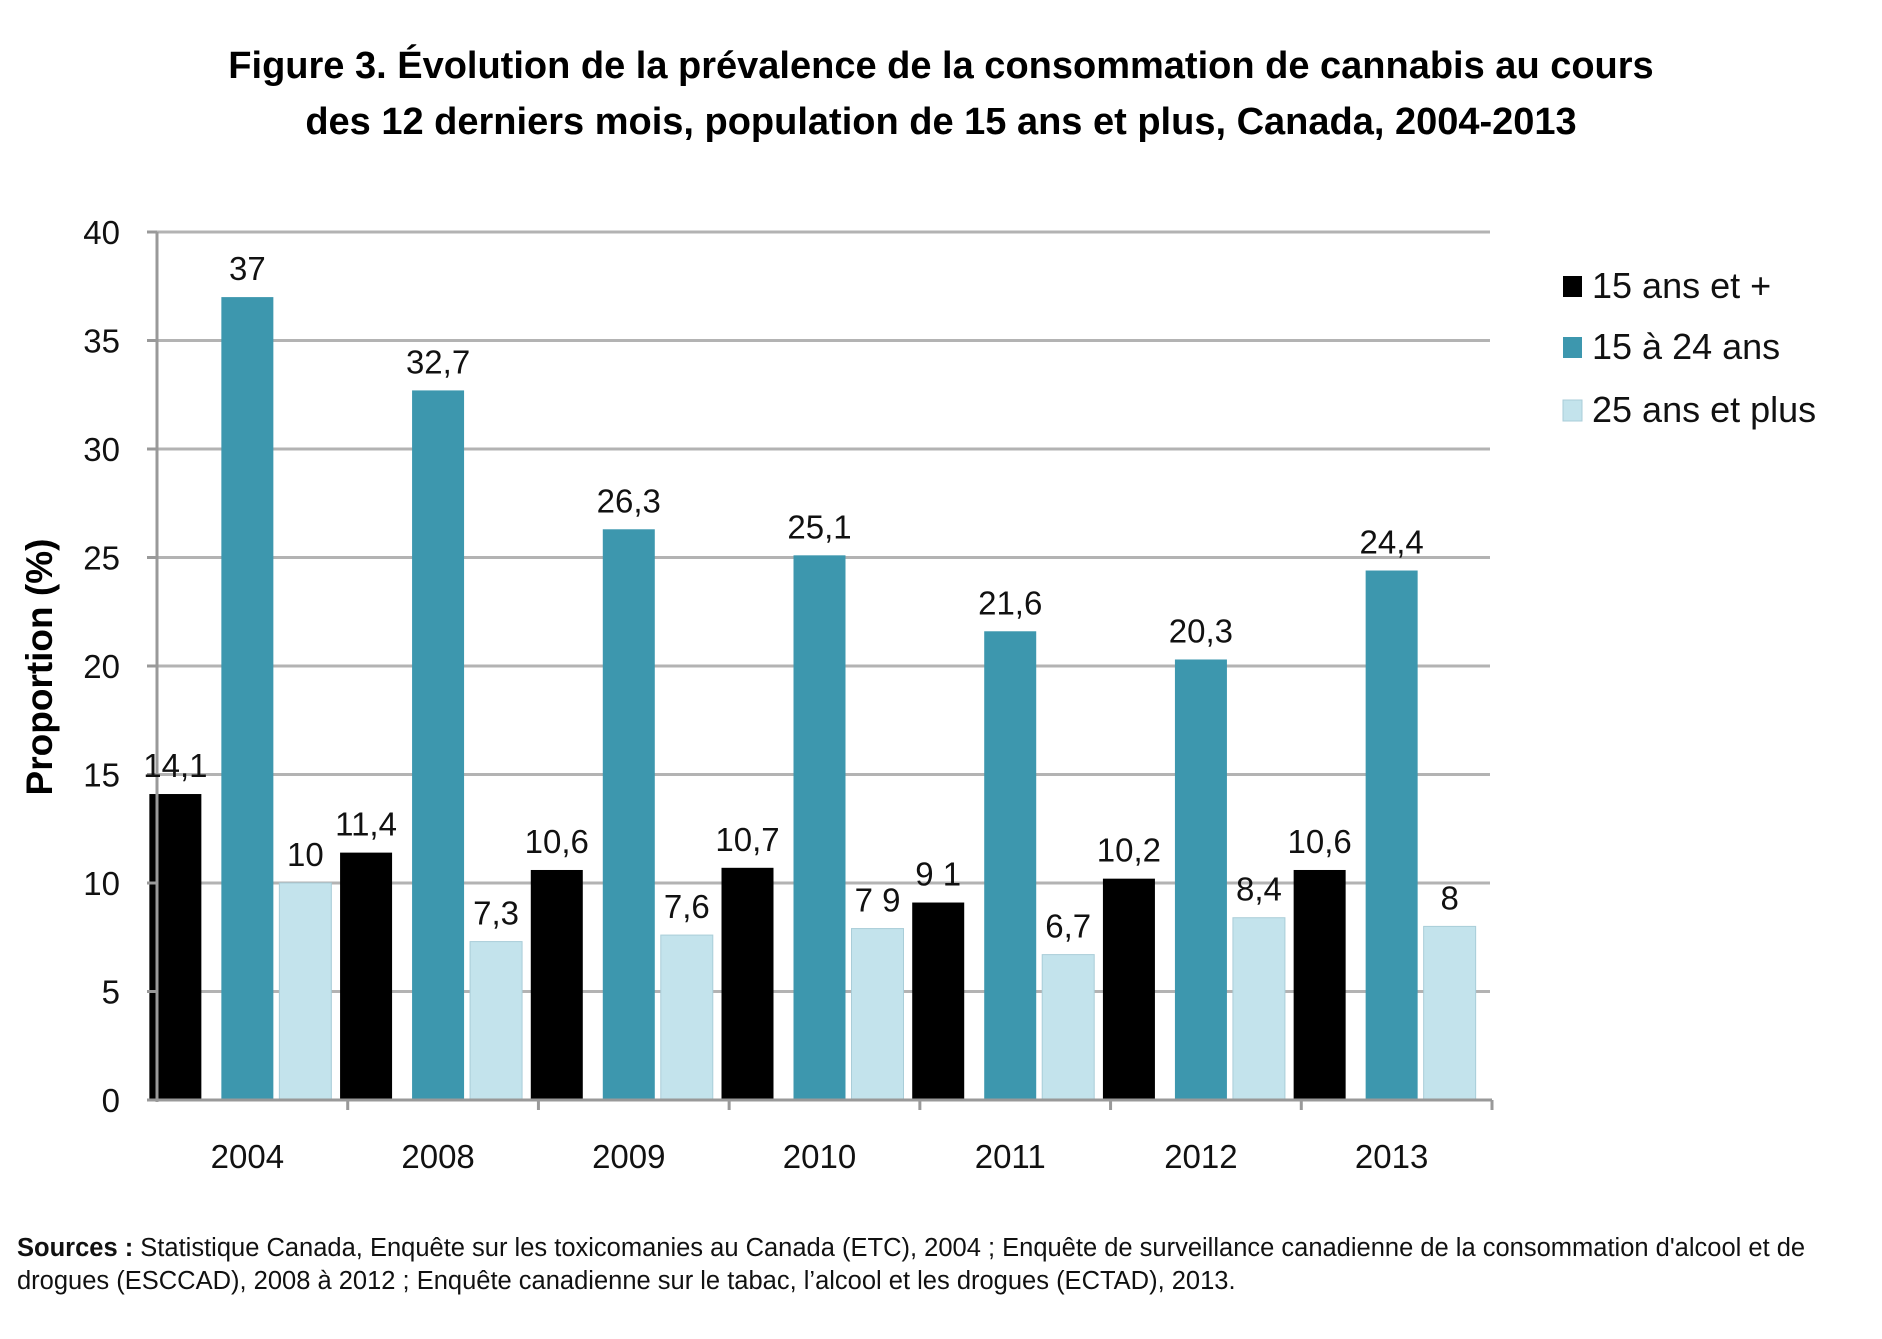 This screenshot has height=1339, width=1882. I want to click on y-tick-label: 35, so click(101, 341).